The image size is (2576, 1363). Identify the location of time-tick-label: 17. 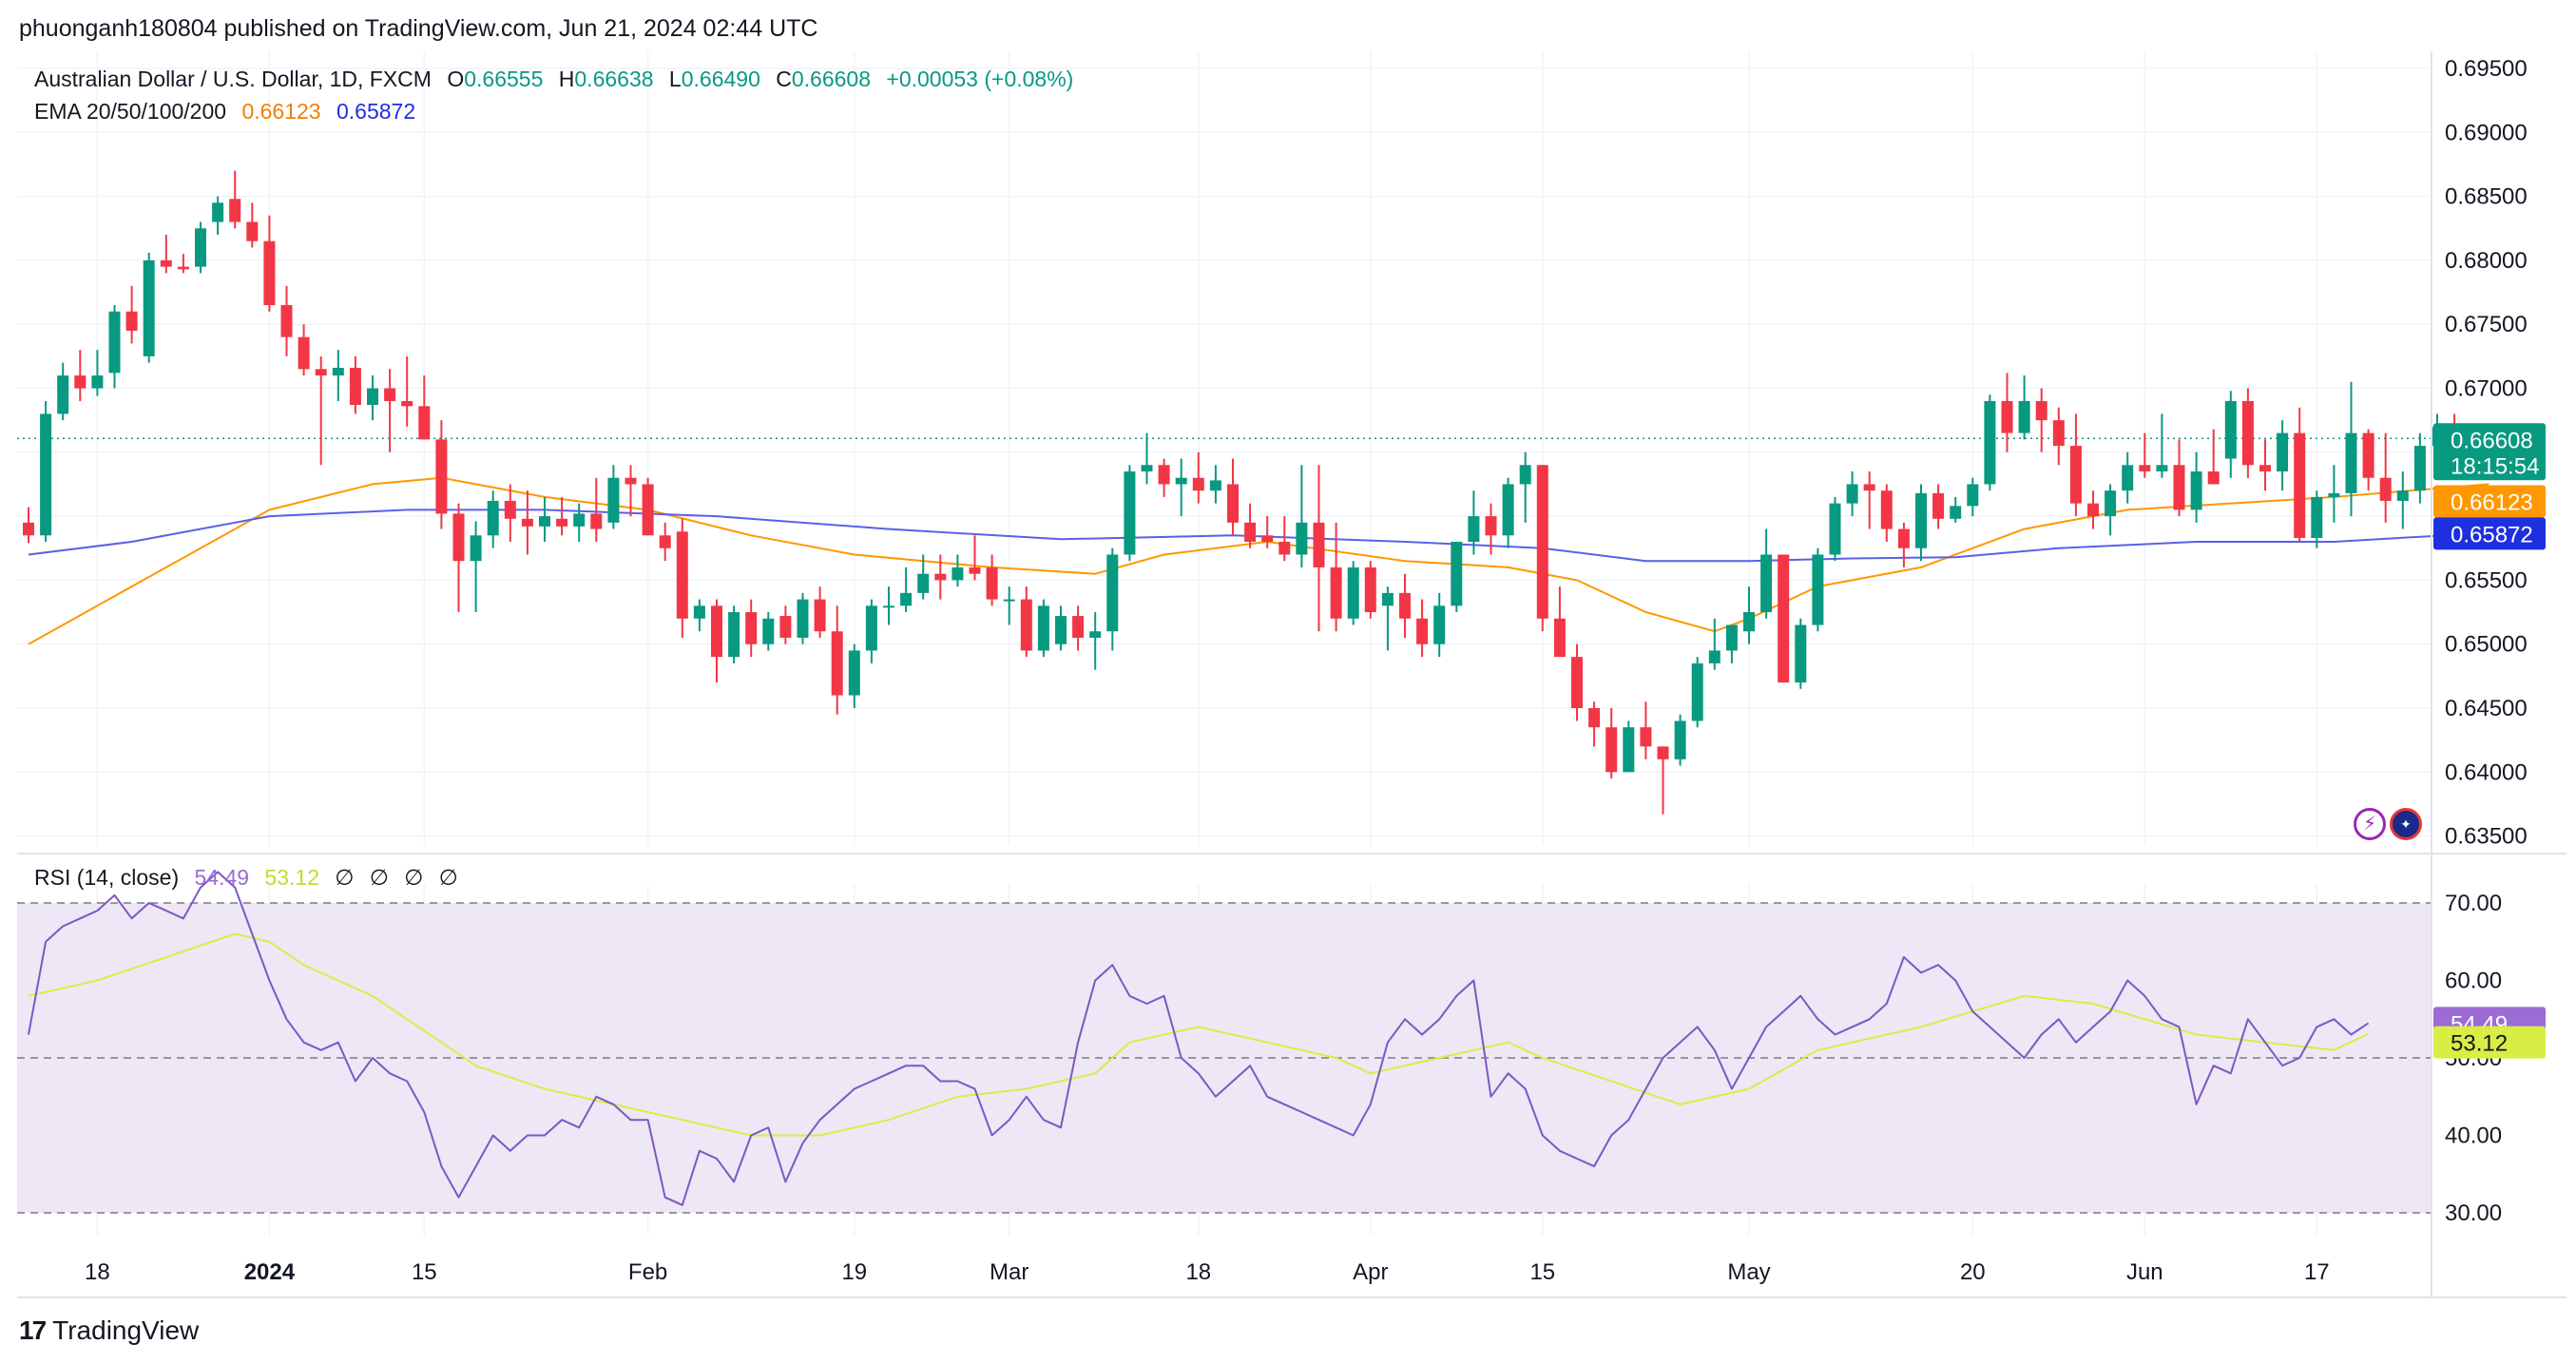
(2317, 1272).